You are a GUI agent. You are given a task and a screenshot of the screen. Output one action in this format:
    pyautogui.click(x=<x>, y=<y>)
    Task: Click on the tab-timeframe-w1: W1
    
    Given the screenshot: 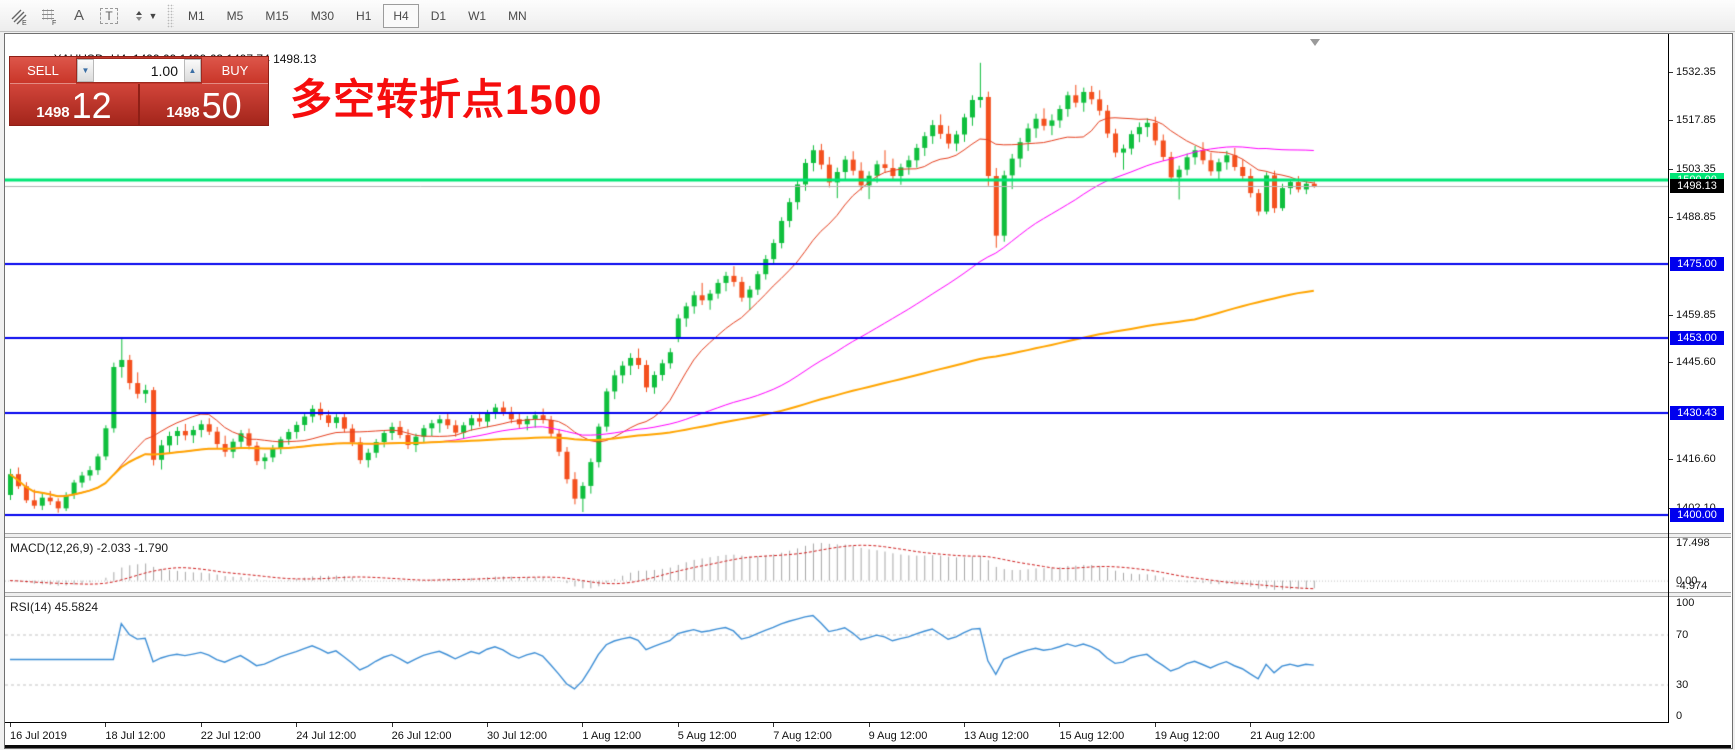 What is the action you would take?
    pyautogui.click(x=477, y=15)
    